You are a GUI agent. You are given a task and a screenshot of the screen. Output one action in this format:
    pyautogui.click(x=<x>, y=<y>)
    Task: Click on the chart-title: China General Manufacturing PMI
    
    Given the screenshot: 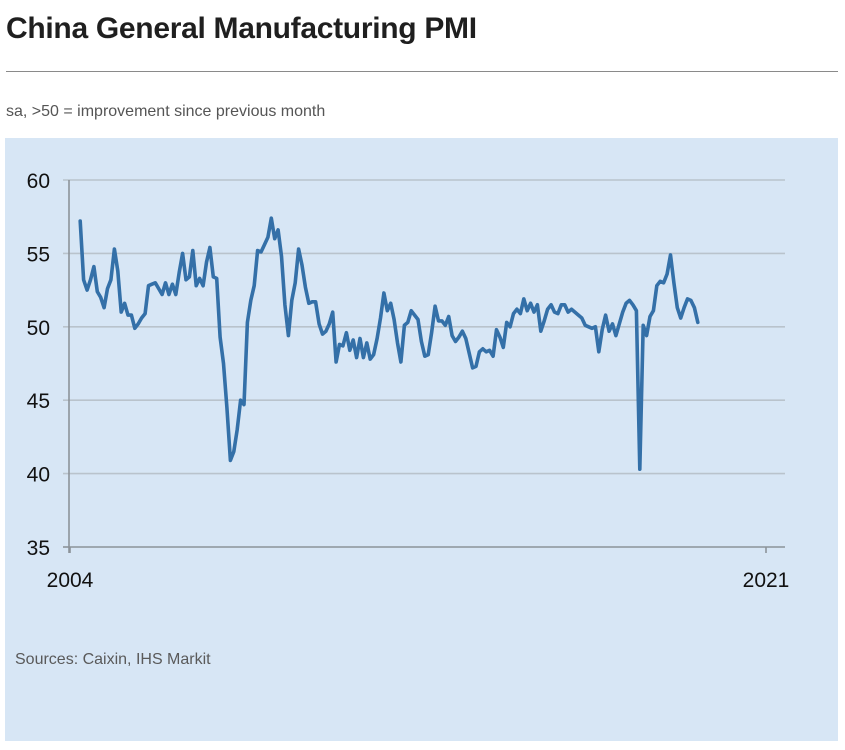 What is the action you would take?
    pyautogui.click(x=241, y=28)
    